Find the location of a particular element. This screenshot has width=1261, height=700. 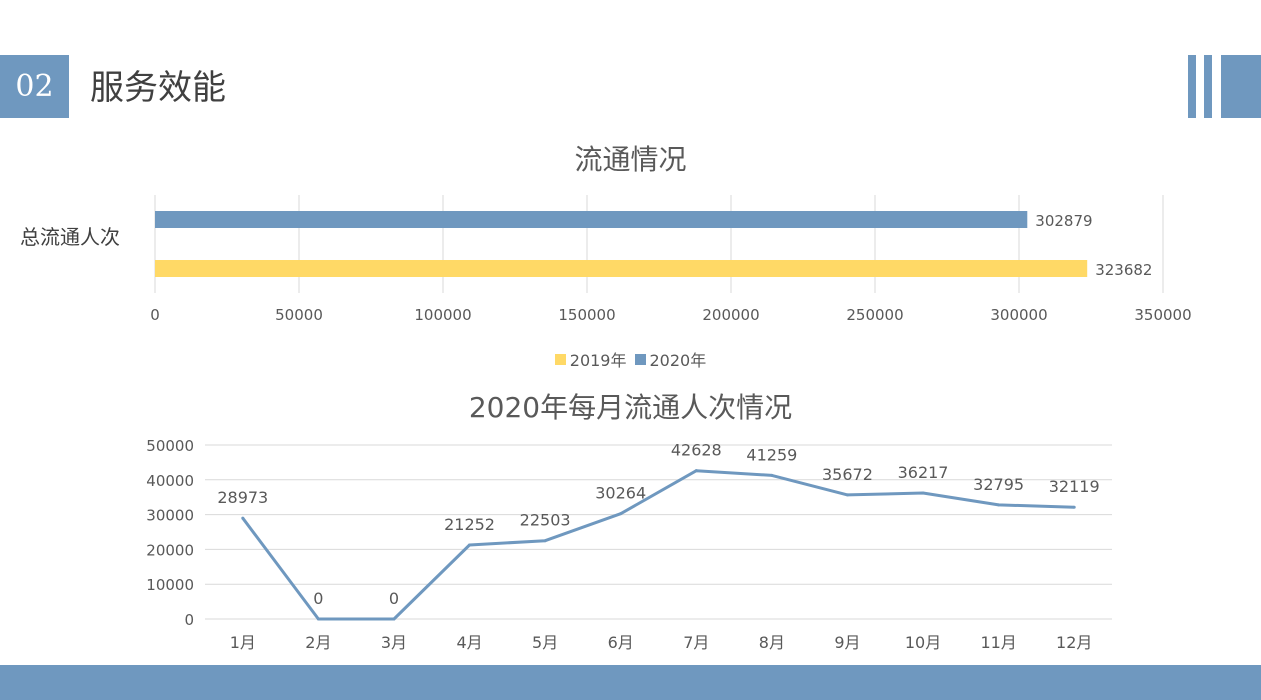

bar-x-tick-label: 150000 is located at coordinates (586, 315).